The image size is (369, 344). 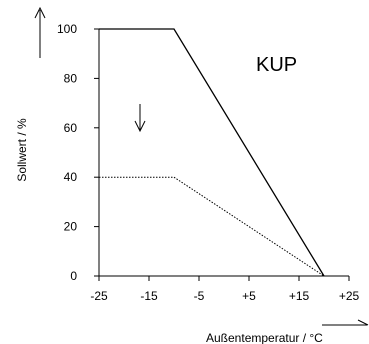 I want to click on y-tick-label: 20, so click(x=71, y=227).